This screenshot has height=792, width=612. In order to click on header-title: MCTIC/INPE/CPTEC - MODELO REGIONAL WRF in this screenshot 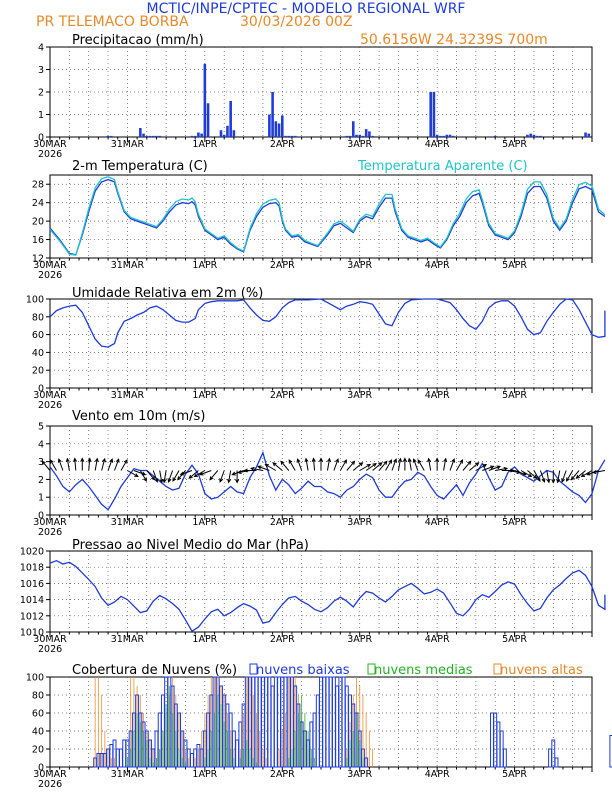, I will do `click(306, 9)`.